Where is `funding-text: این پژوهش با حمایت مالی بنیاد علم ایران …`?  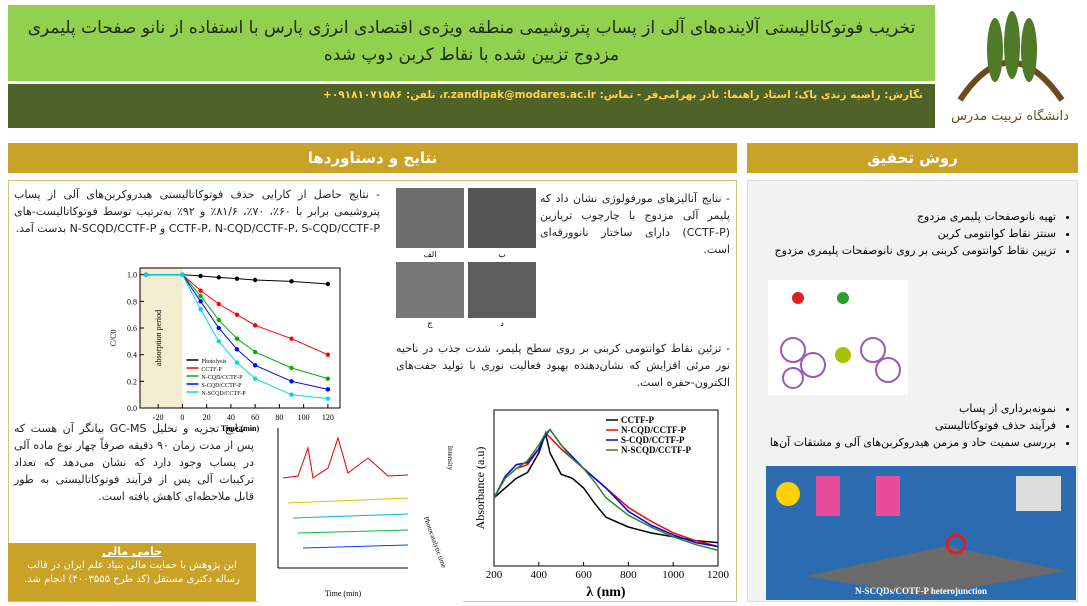
funding-text: این پژوهش با حمایت مالی بنیاد علم ایران … is located at coordinates (132, 572).